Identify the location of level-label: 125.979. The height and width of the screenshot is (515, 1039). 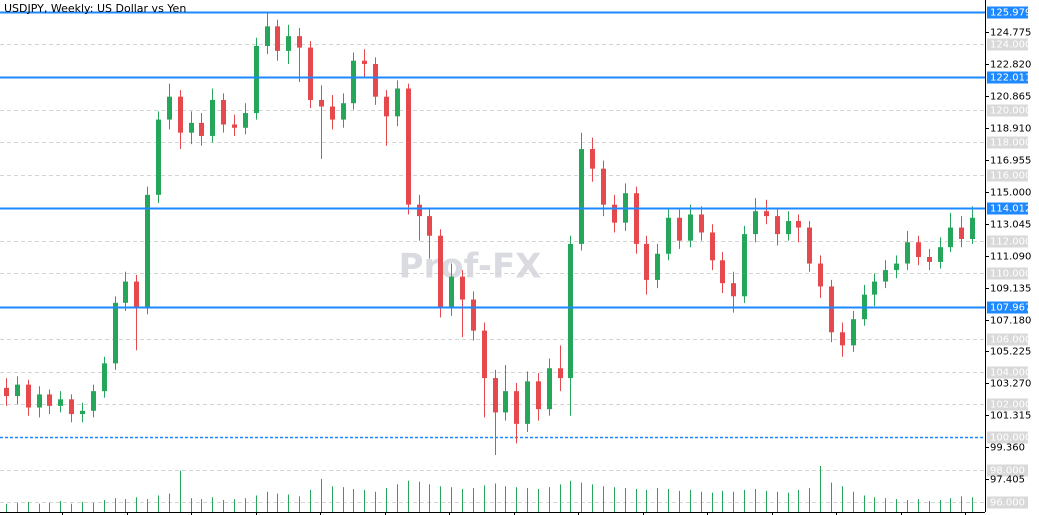
(1010, 13).